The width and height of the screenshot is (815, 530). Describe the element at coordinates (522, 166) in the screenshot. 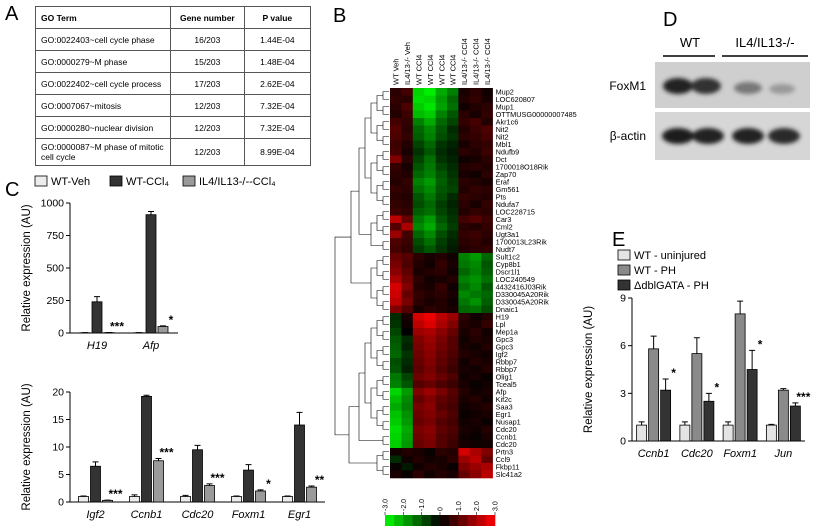

I see `row-label: 1700018O18Rik` at that location.